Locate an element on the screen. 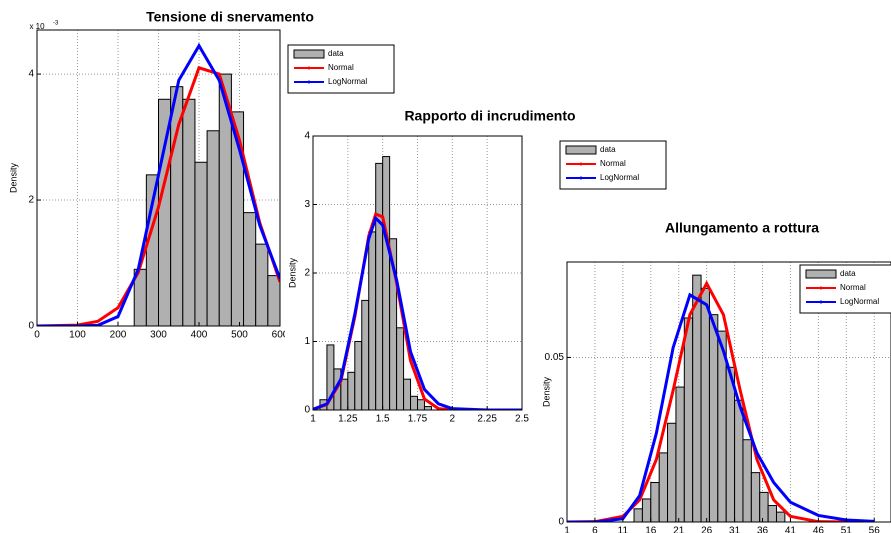 This screenshot has height=533, width=891. x-tick-label: 2.5 is located at coordinates (522, 419).